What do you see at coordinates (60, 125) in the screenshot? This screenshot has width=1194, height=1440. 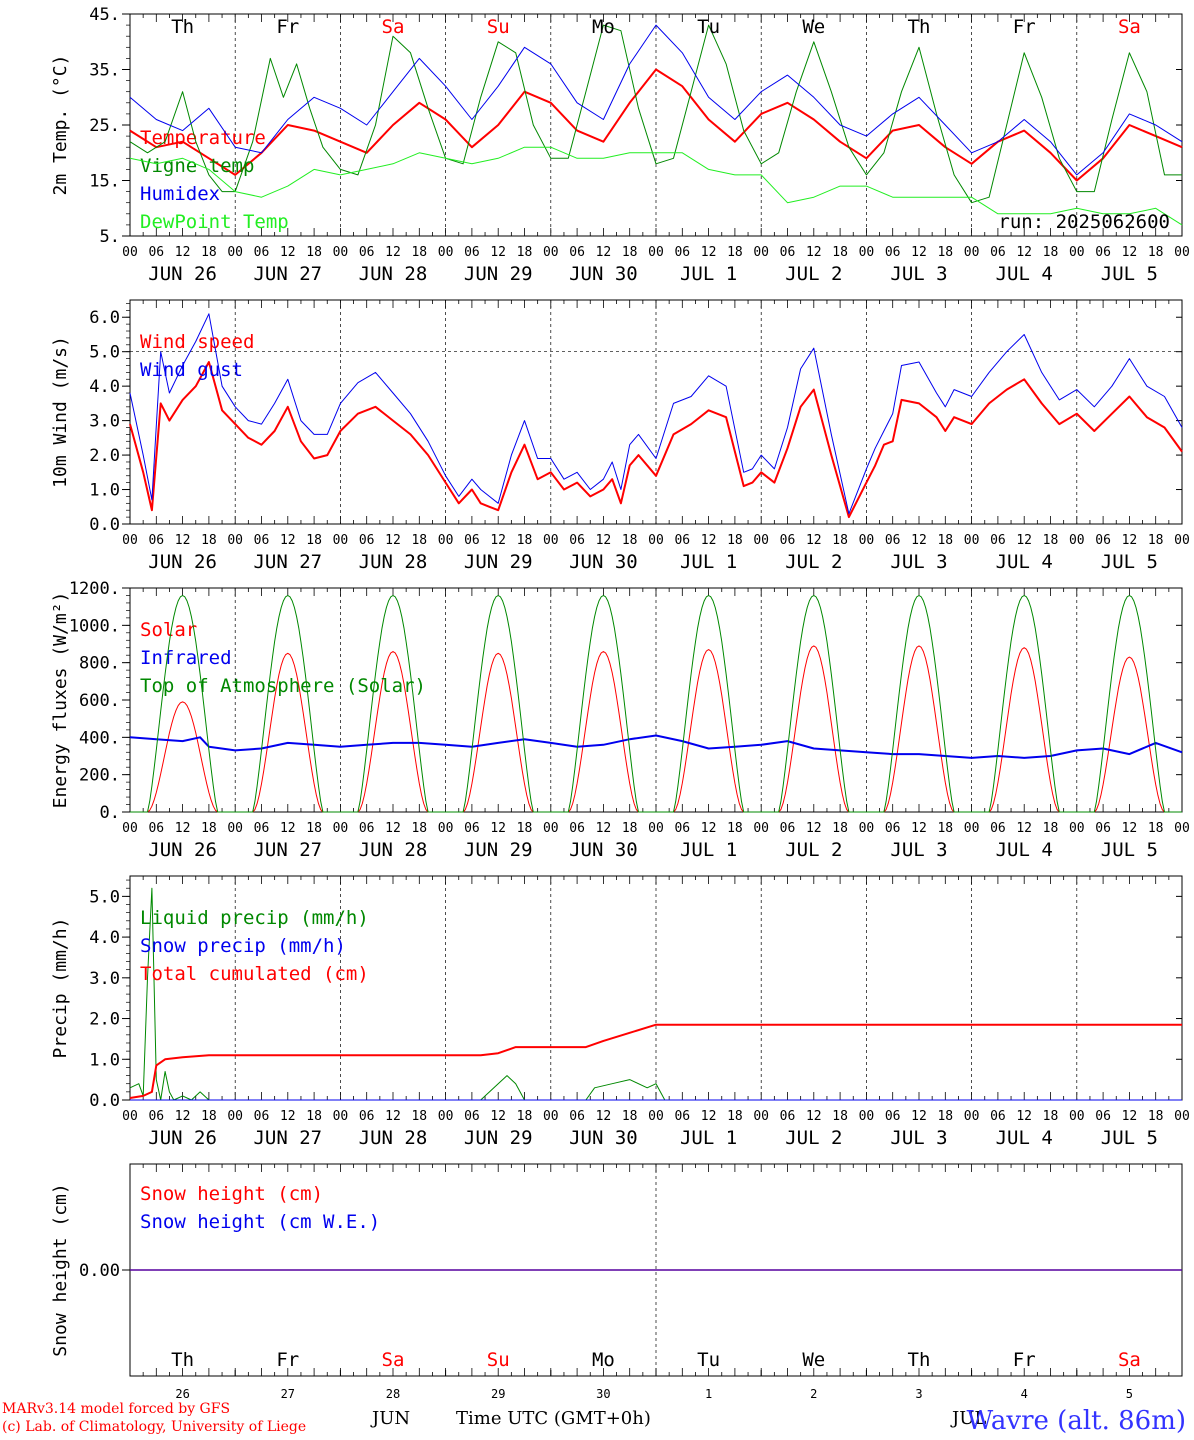 I see `y-axis-label-temp: 2m Temp. (°C)` at bounding box center [60, 125].